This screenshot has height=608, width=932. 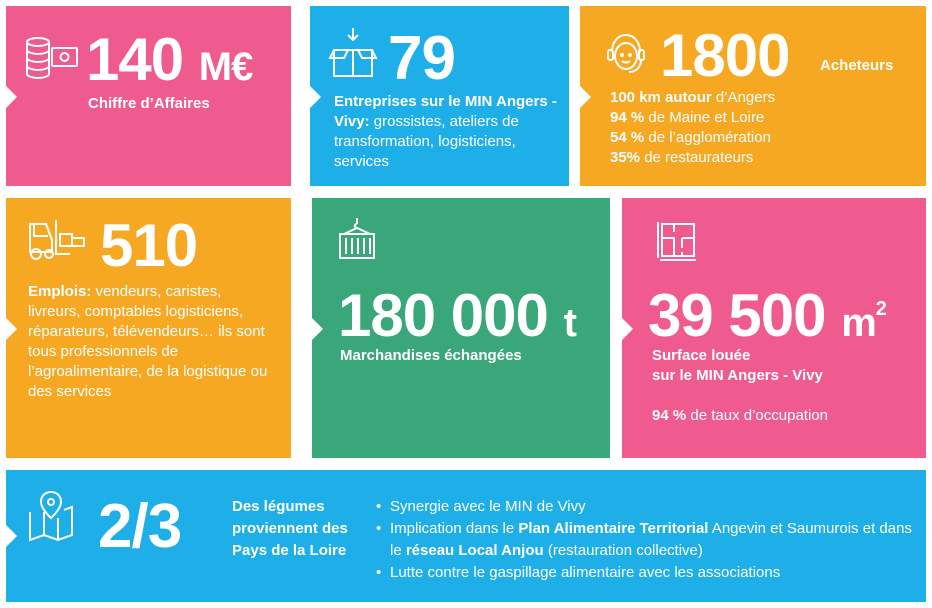 I want to click on floor-plan-icon, so click(x=676, y=241).